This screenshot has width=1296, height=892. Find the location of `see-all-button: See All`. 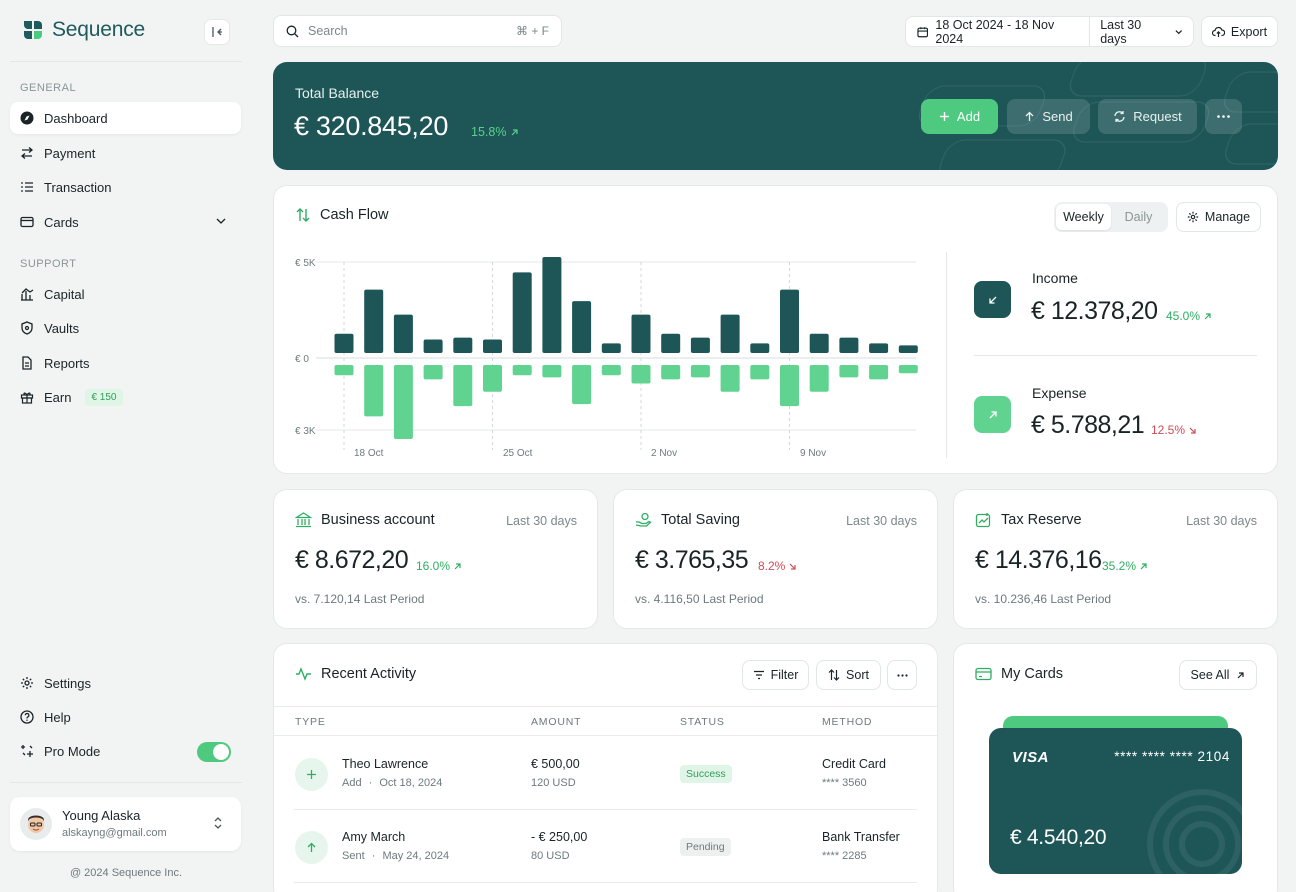

see-all-button: See All is located at coordinates (1218, 675).